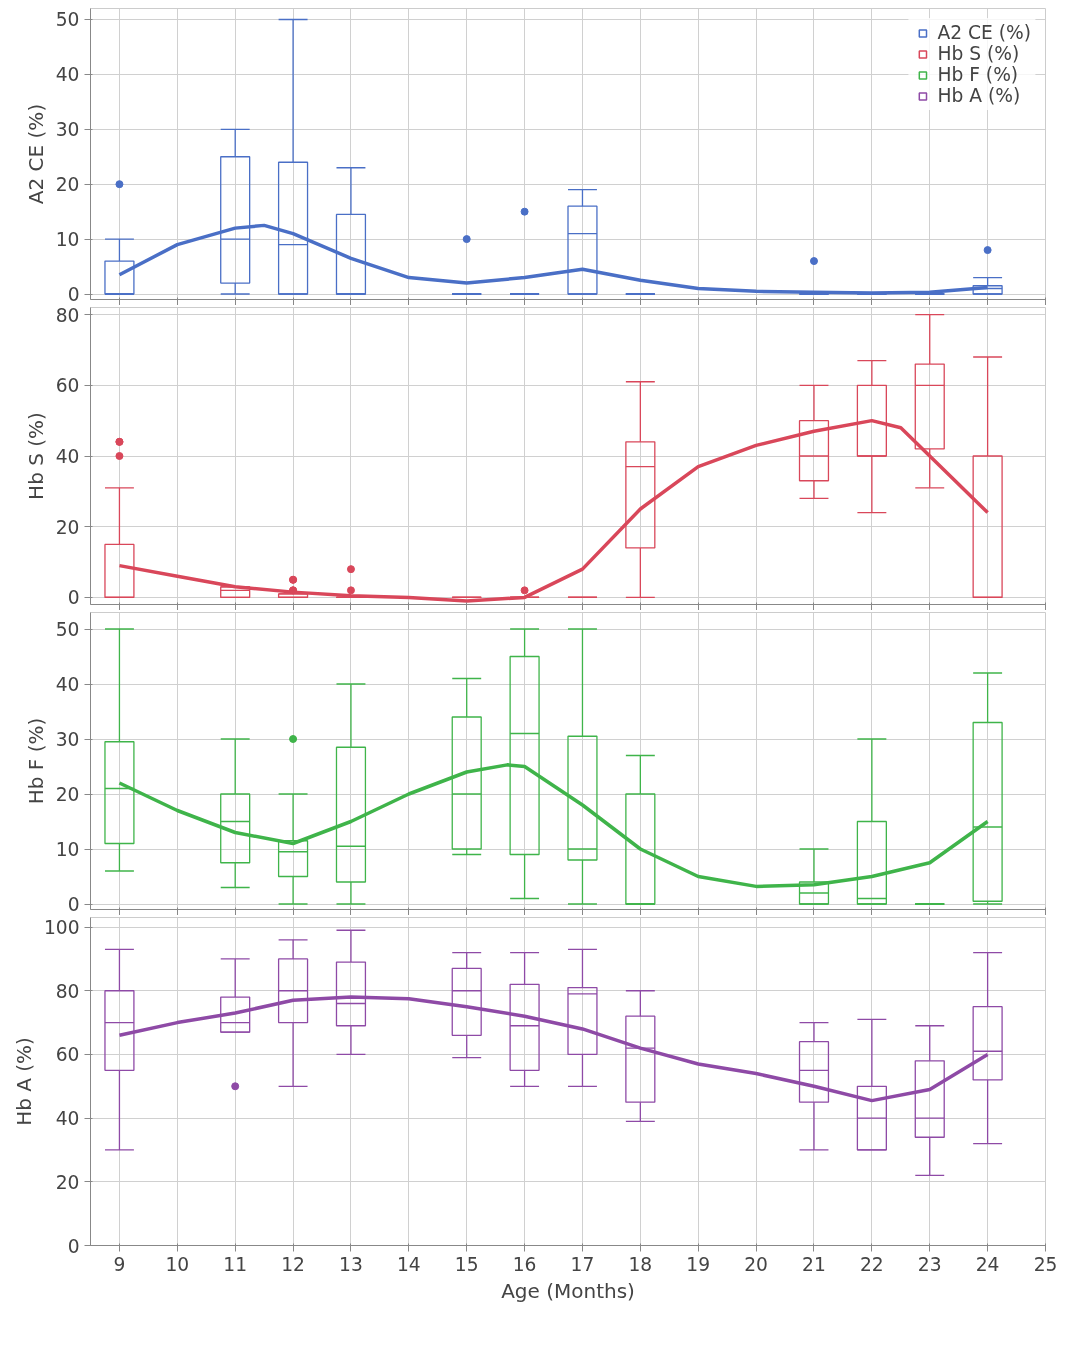 The width and height of the screenshot is (1070, 1367). I want to click on x-tick-label: 19, so click(698, 1264).